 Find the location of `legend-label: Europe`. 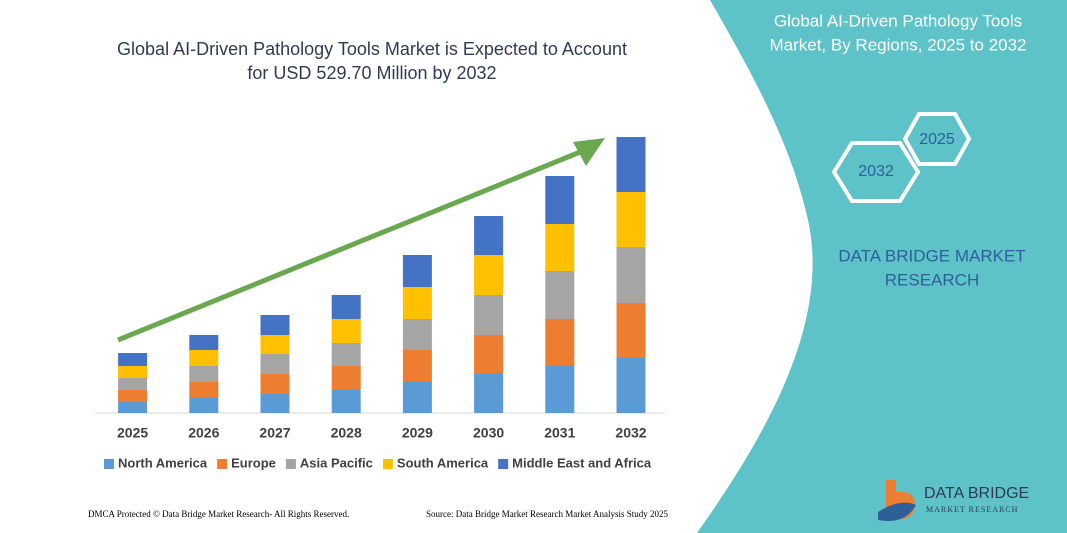

legend-label: Europe is located at coordinates (253, 462).